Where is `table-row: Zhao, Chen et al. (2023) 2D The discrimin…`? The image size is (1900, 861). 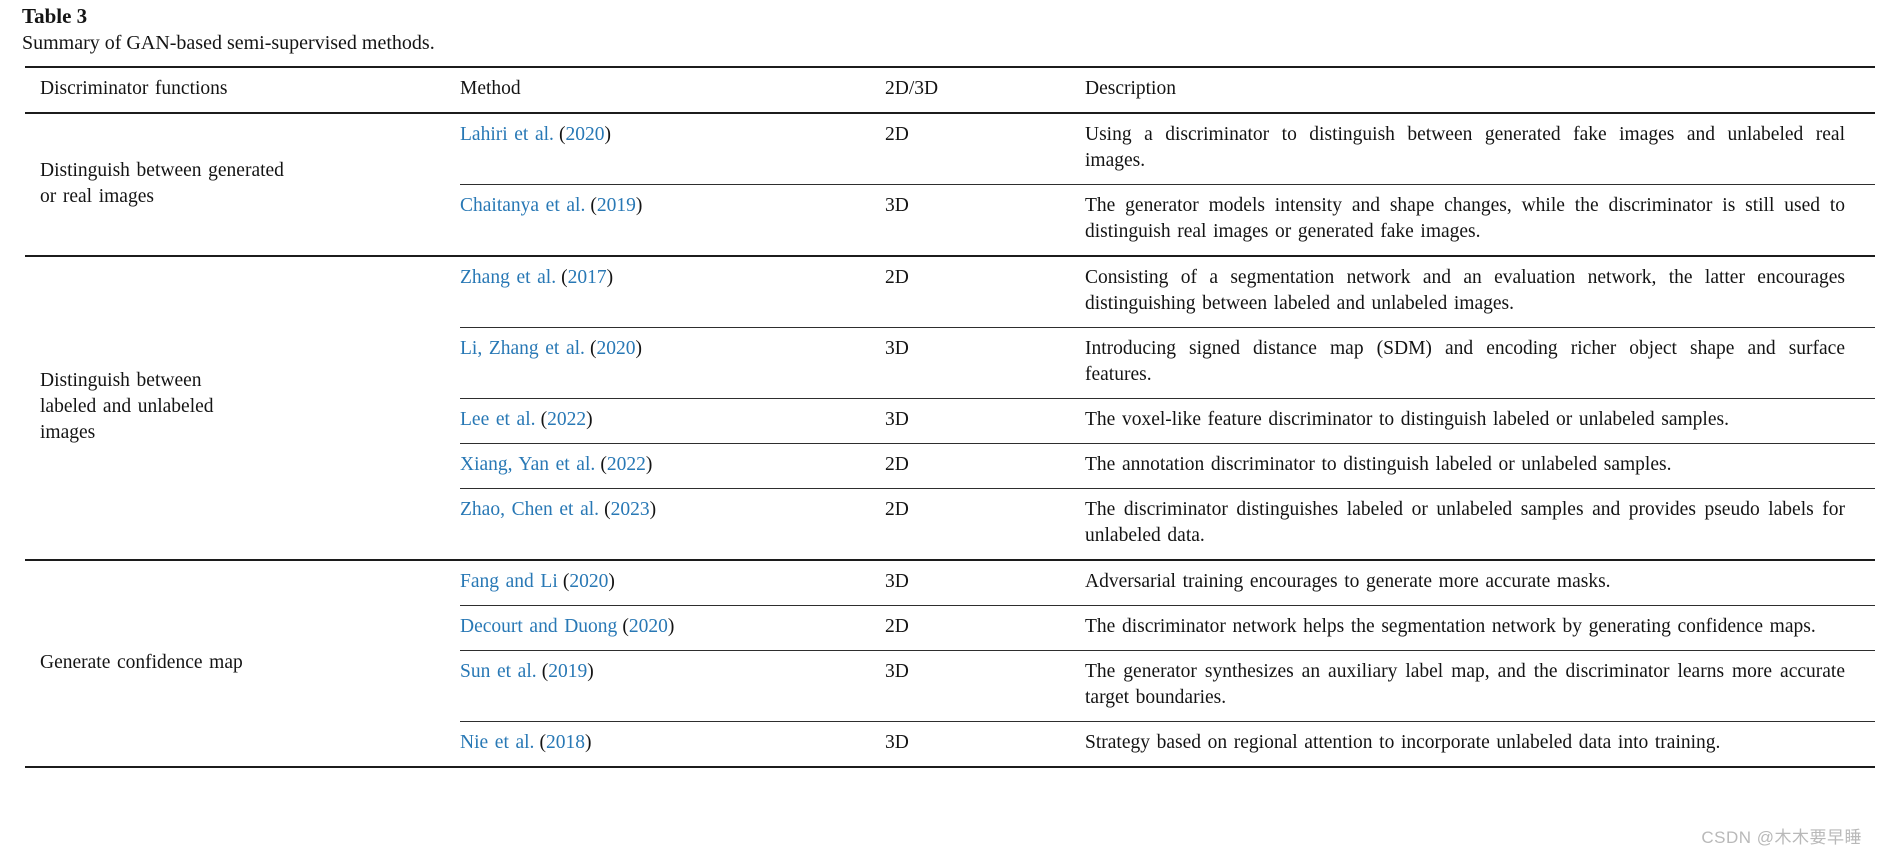
table-row: Zhao, Chen et al. (2023) 2D The discrimin… is located at coordinates (950, 524).